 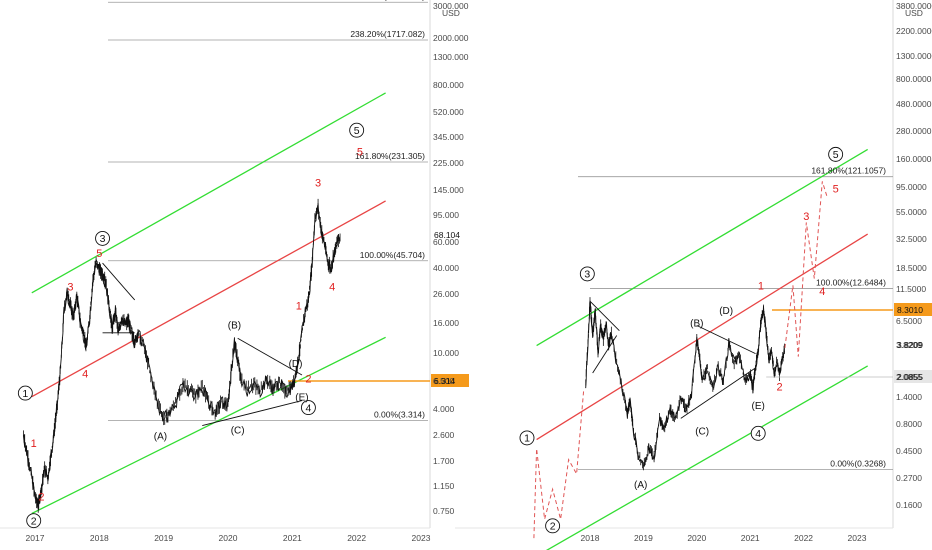 I want to click on wave-black-label: (C), so click(x=238, y=431).